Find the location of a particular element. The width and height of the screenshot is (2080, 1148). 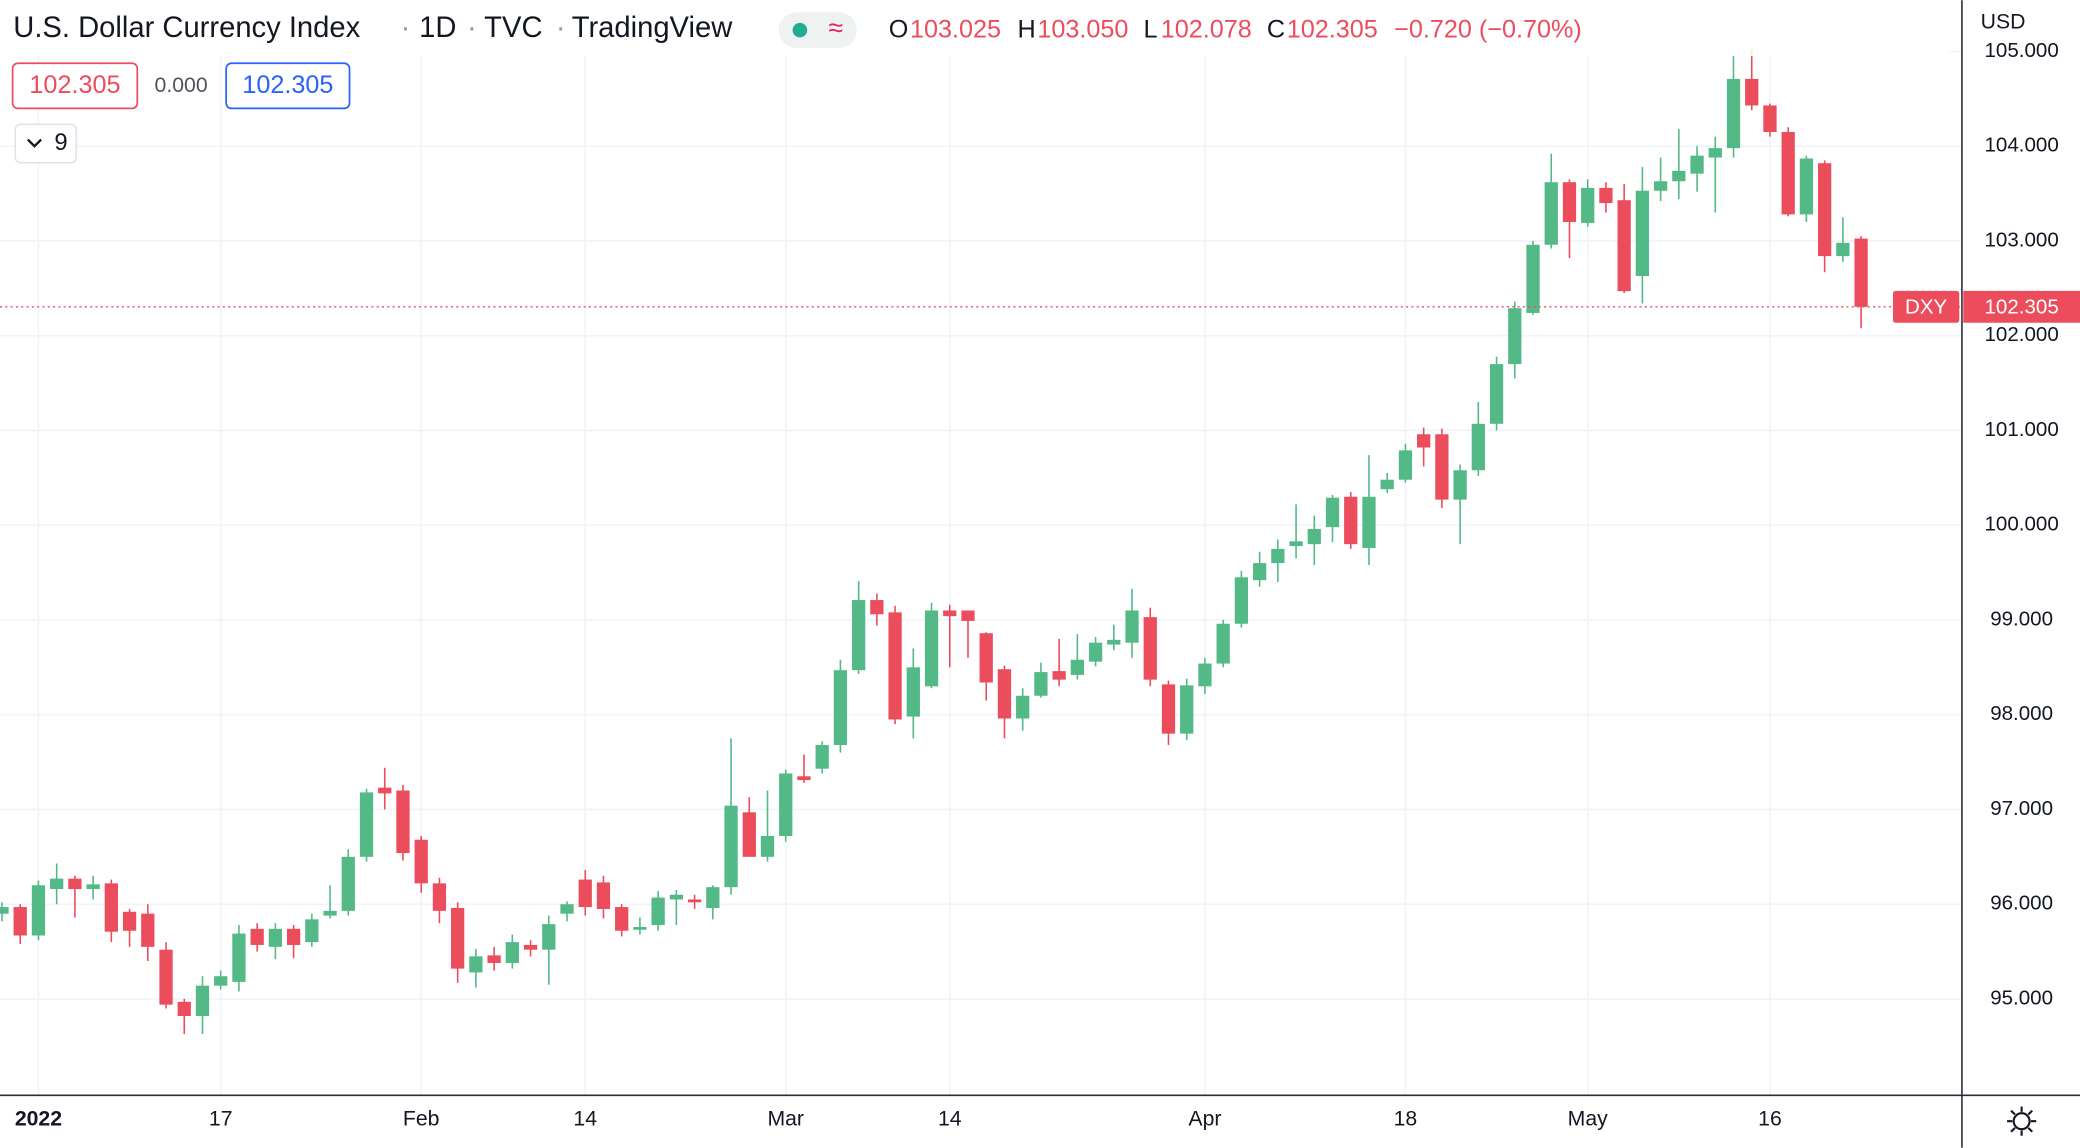

market-status-dot is located at coordinates (800, 30).